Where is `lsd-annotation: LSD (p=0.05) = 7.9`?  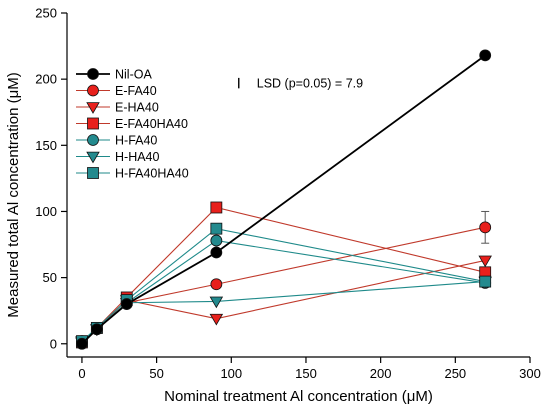
lsd-annotation: LSD (p=0.05) = 7.9 is located at coordinates (300, 84).